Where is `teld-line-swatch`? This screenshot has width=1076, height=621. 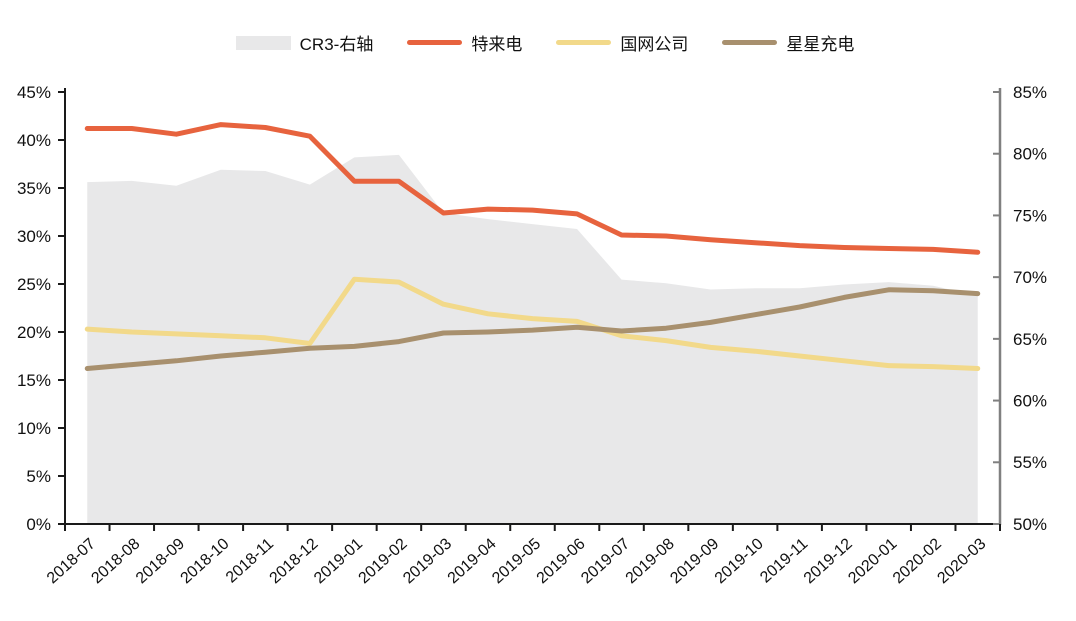 teld-line-swatch is located at coordinates (435, 42).